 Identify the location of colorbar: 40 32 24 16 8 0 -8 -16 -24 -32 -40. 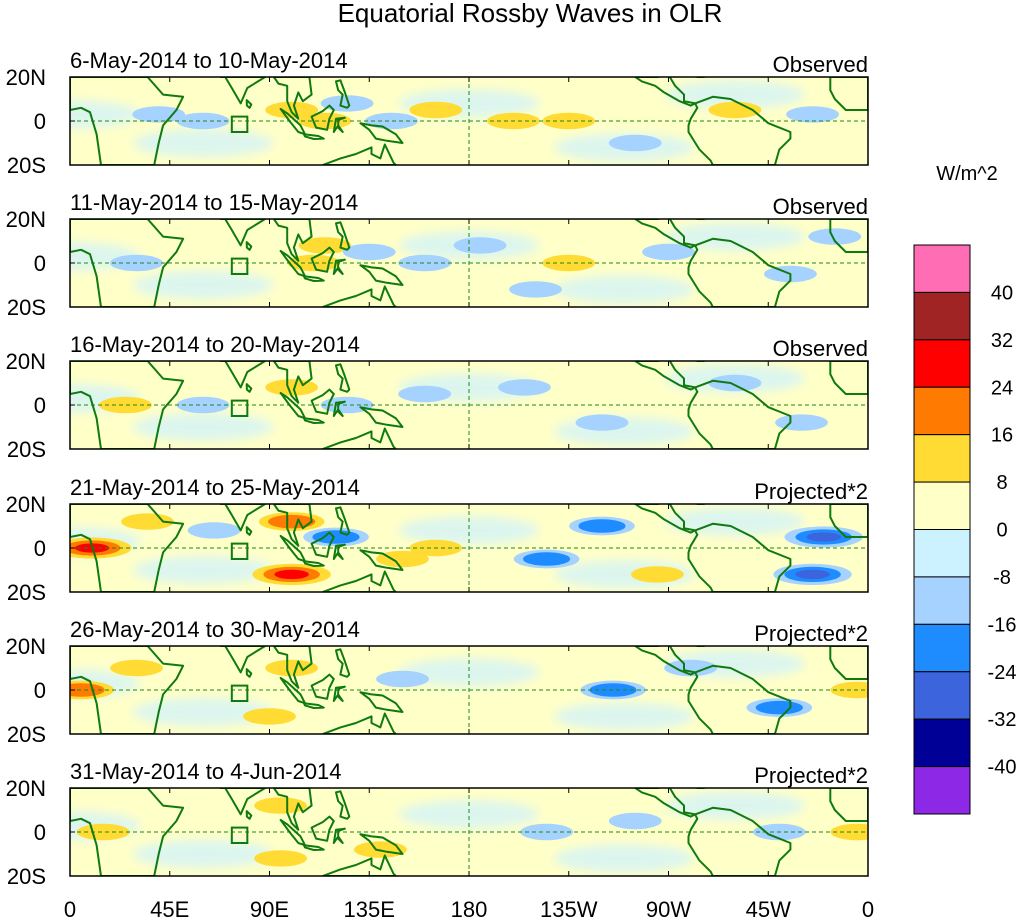
(965, 529).